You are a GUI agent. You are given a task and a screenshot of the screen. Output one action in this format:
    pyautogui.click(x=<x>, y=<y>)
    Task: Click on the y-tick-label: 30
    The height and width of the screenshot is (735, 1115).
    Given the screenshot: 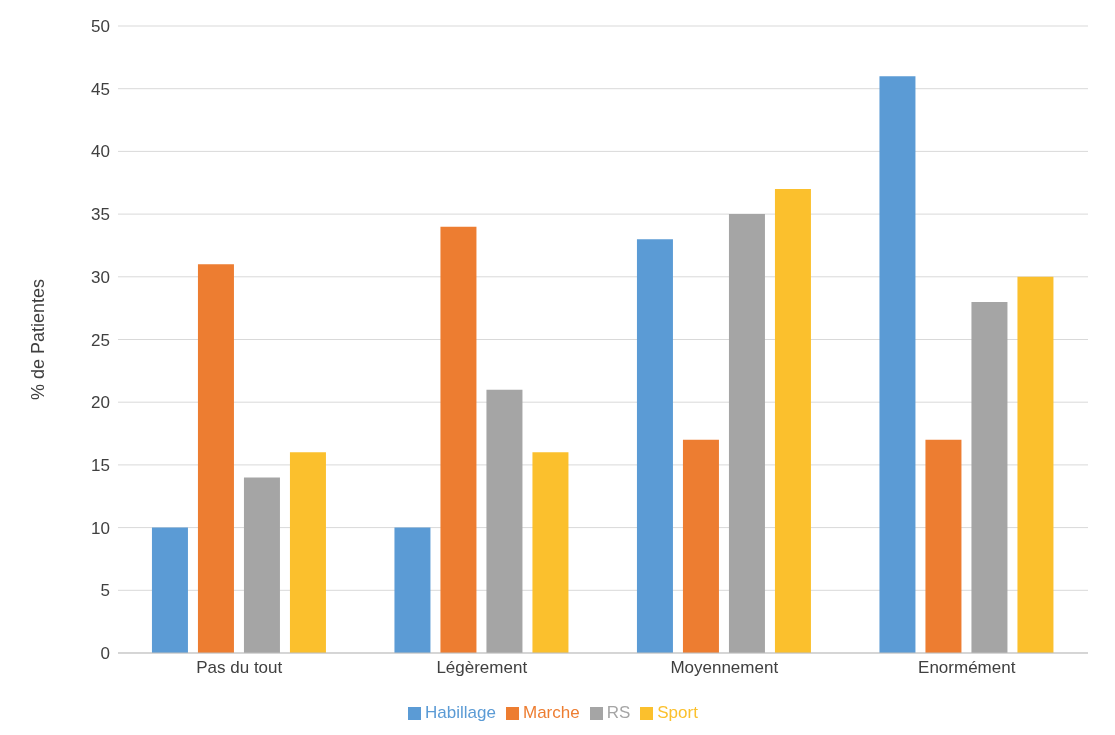 What is the action you would take?
    pyautogui.click(x=100, y=277)
    